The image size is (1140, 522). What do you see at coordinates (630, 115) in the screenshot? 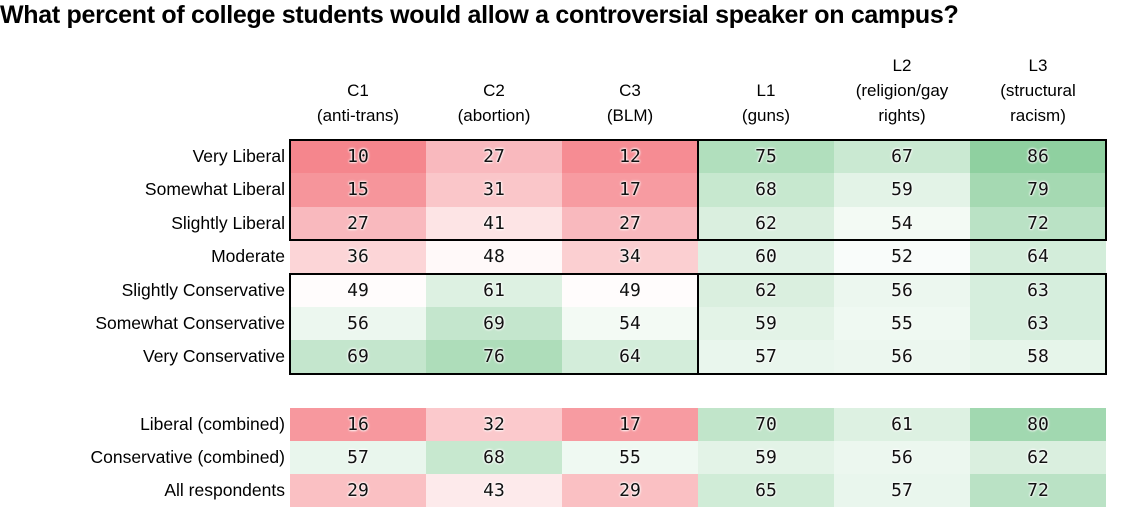
I see `column-header-line: (BLM)` at bounding box center [630, 115].